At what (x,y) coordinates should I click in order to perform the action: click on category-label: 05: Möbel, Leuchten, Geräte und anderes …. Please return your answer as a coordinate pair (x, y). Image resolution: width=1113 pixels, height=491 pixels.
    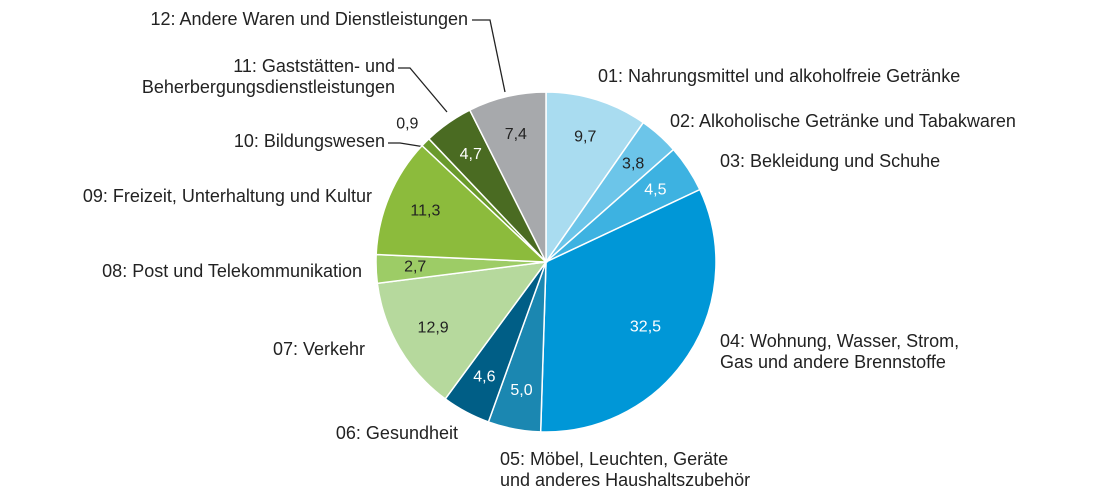
    Looking at the image, I should click on (625, 469).